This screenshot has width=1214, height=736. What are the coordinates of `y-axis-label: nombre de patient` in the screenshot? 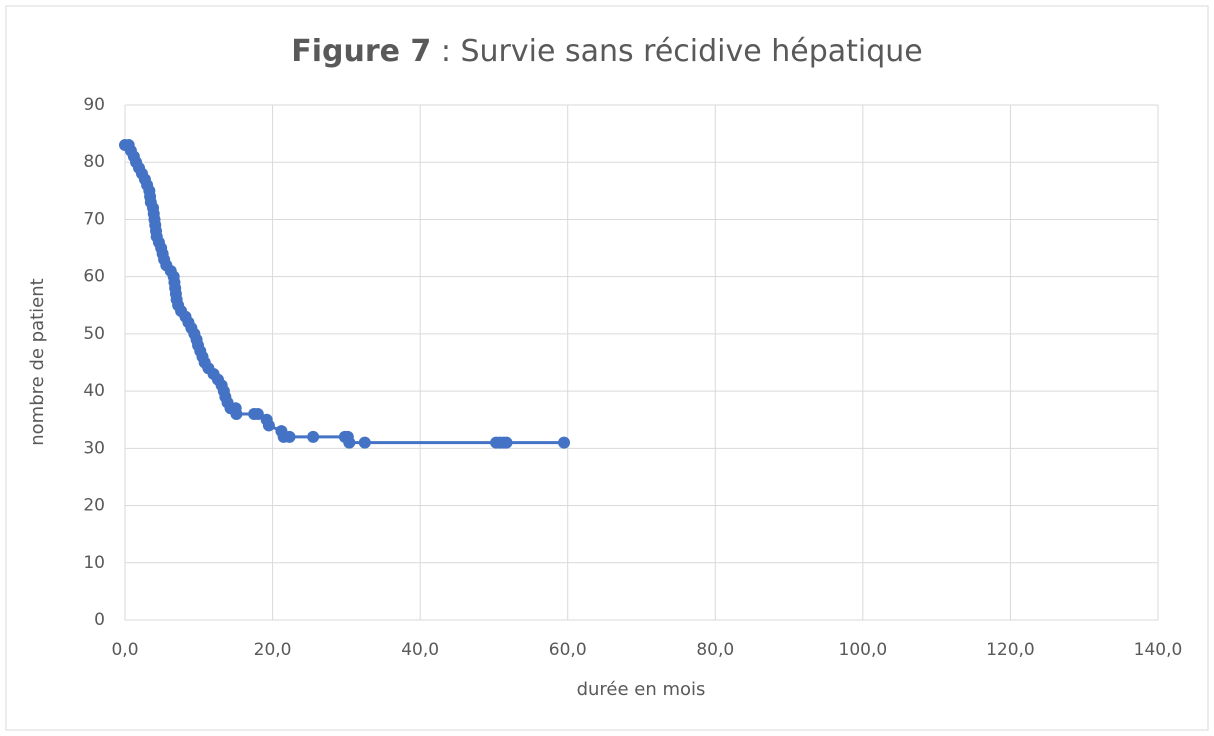 It's located at (37, 361).